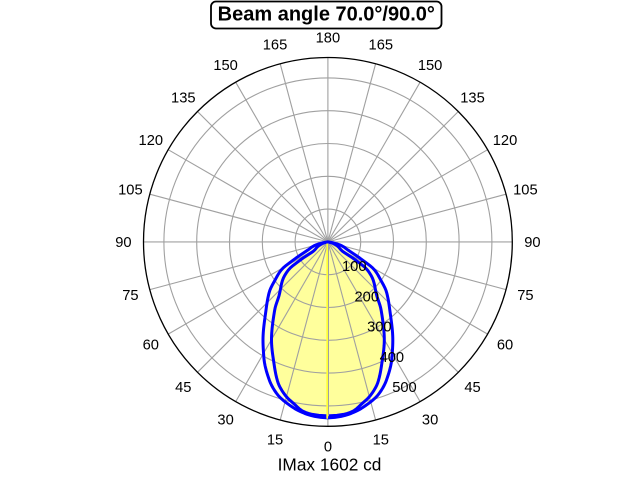  I want to click on svg-text: IMax 1602 cd, so click(330, 464).